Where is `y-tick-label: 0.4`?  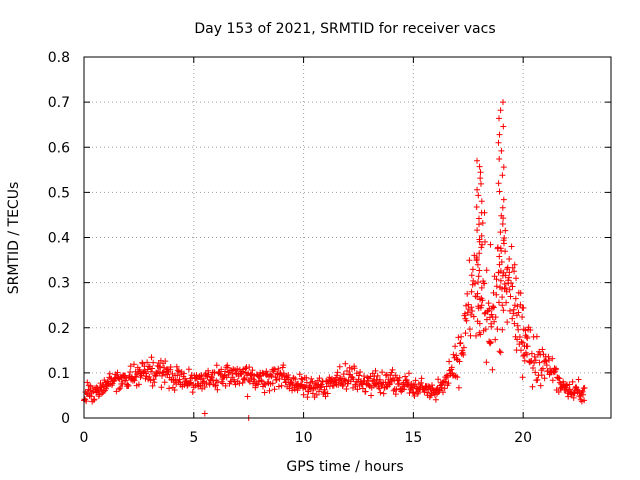 y-tick-label: 0.4 is located at coordinates (59, 239).